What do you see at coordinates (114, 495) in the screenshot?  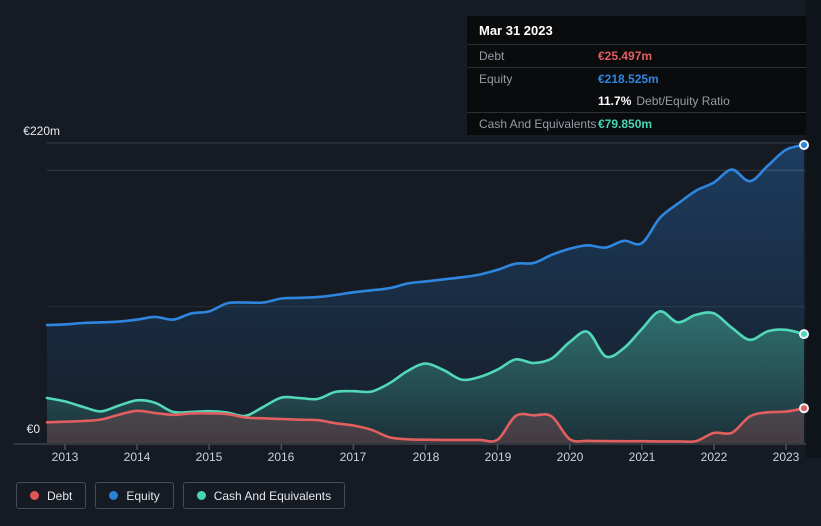 I see `equity-dot-icon` at bounding box center [114, 495].